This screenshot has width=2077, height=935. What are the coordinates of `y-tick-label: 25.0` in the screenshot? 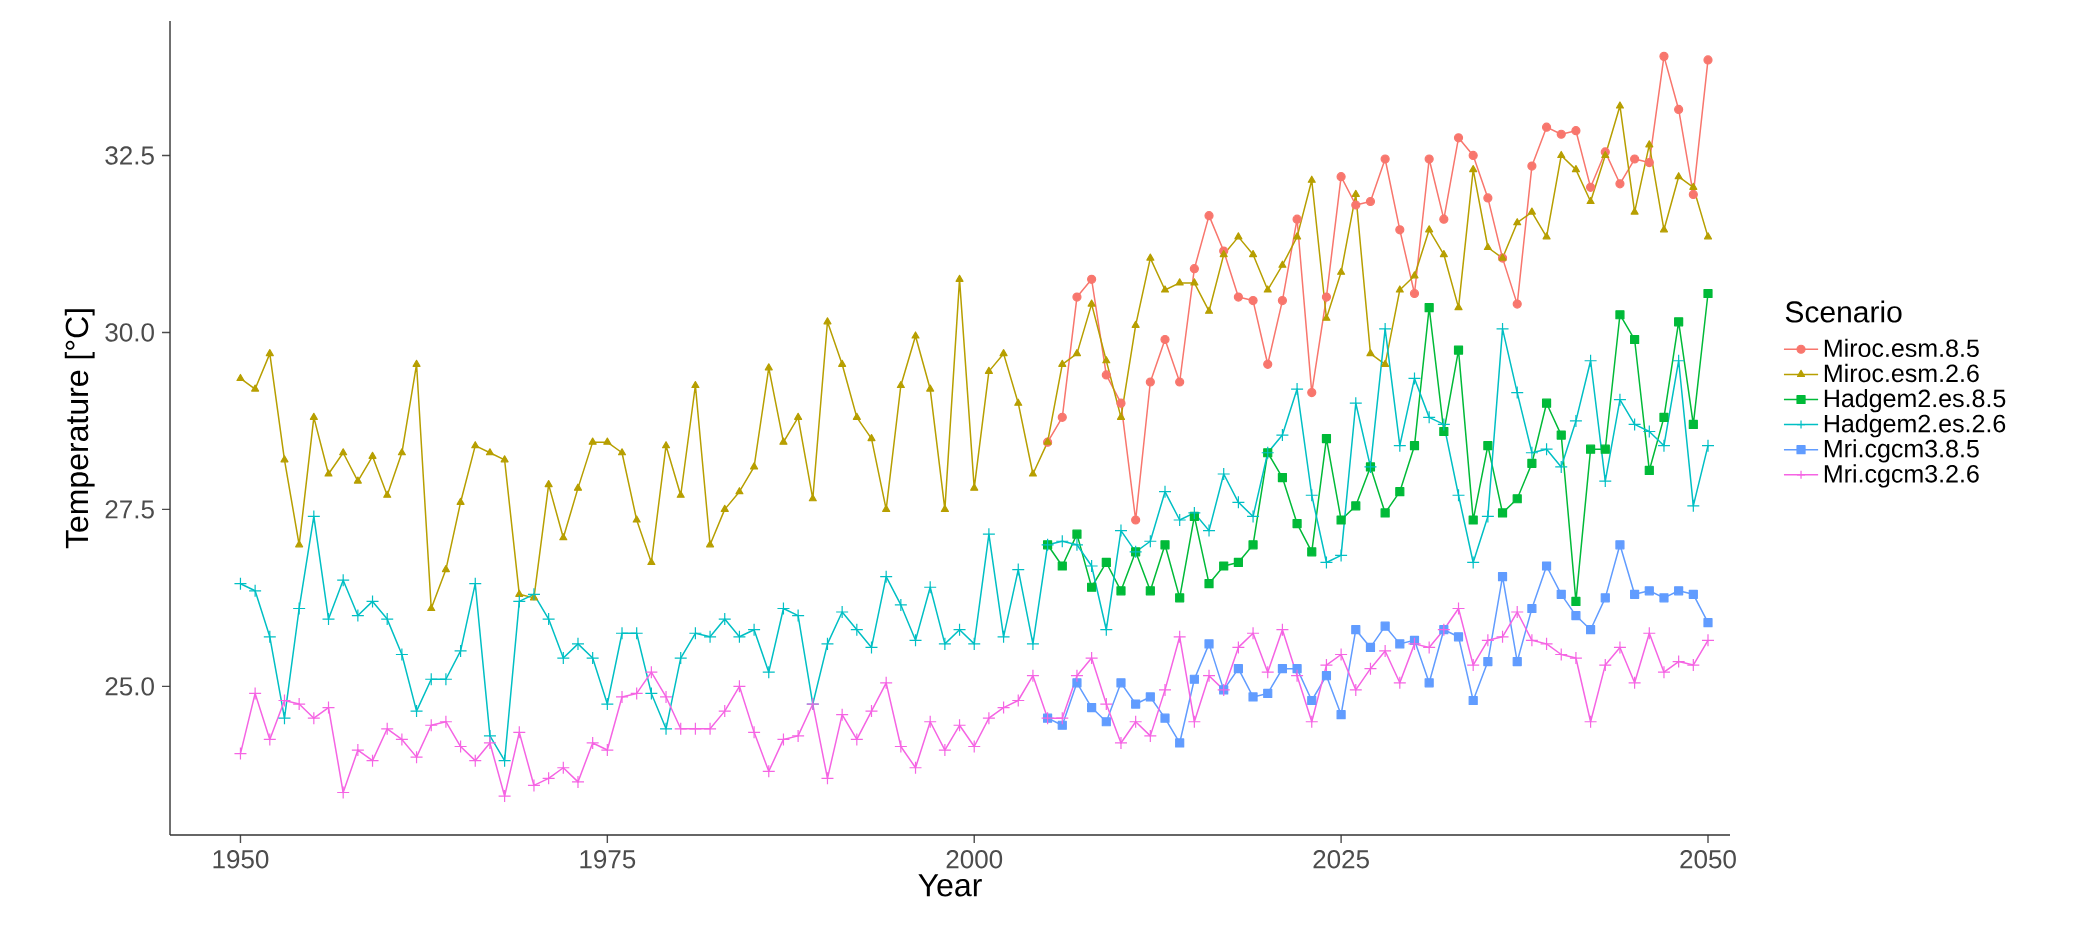 It's located at (129, 686).